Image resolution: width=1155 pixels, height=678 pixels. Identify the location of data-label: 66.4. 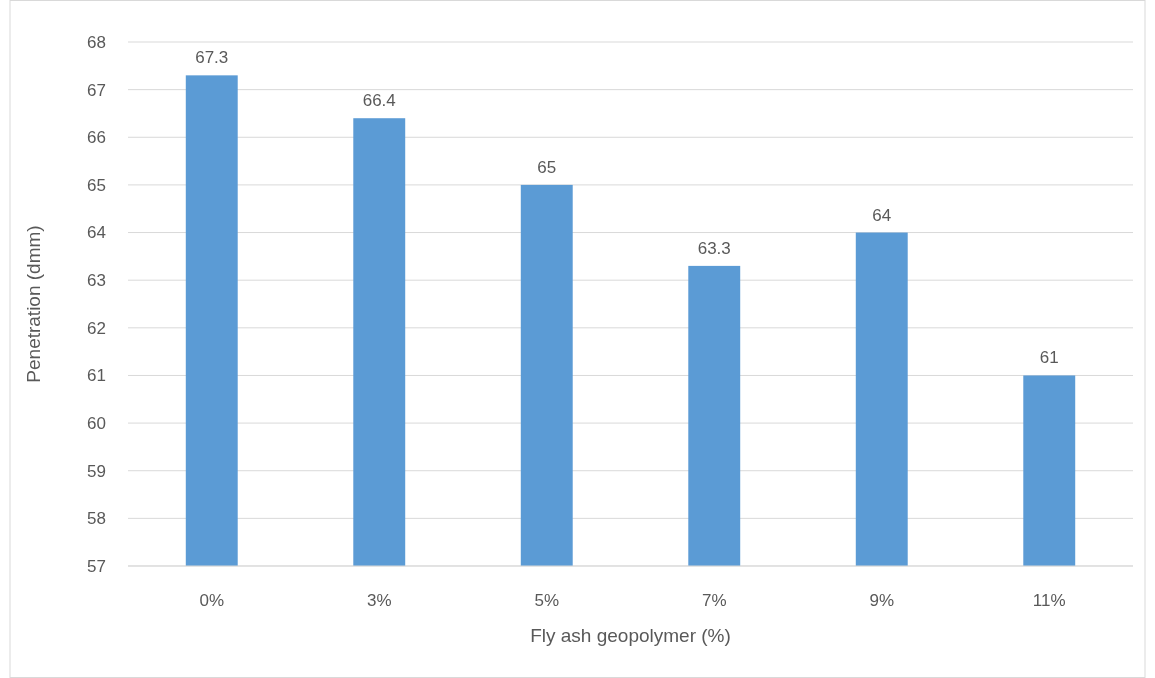
(379, 101).